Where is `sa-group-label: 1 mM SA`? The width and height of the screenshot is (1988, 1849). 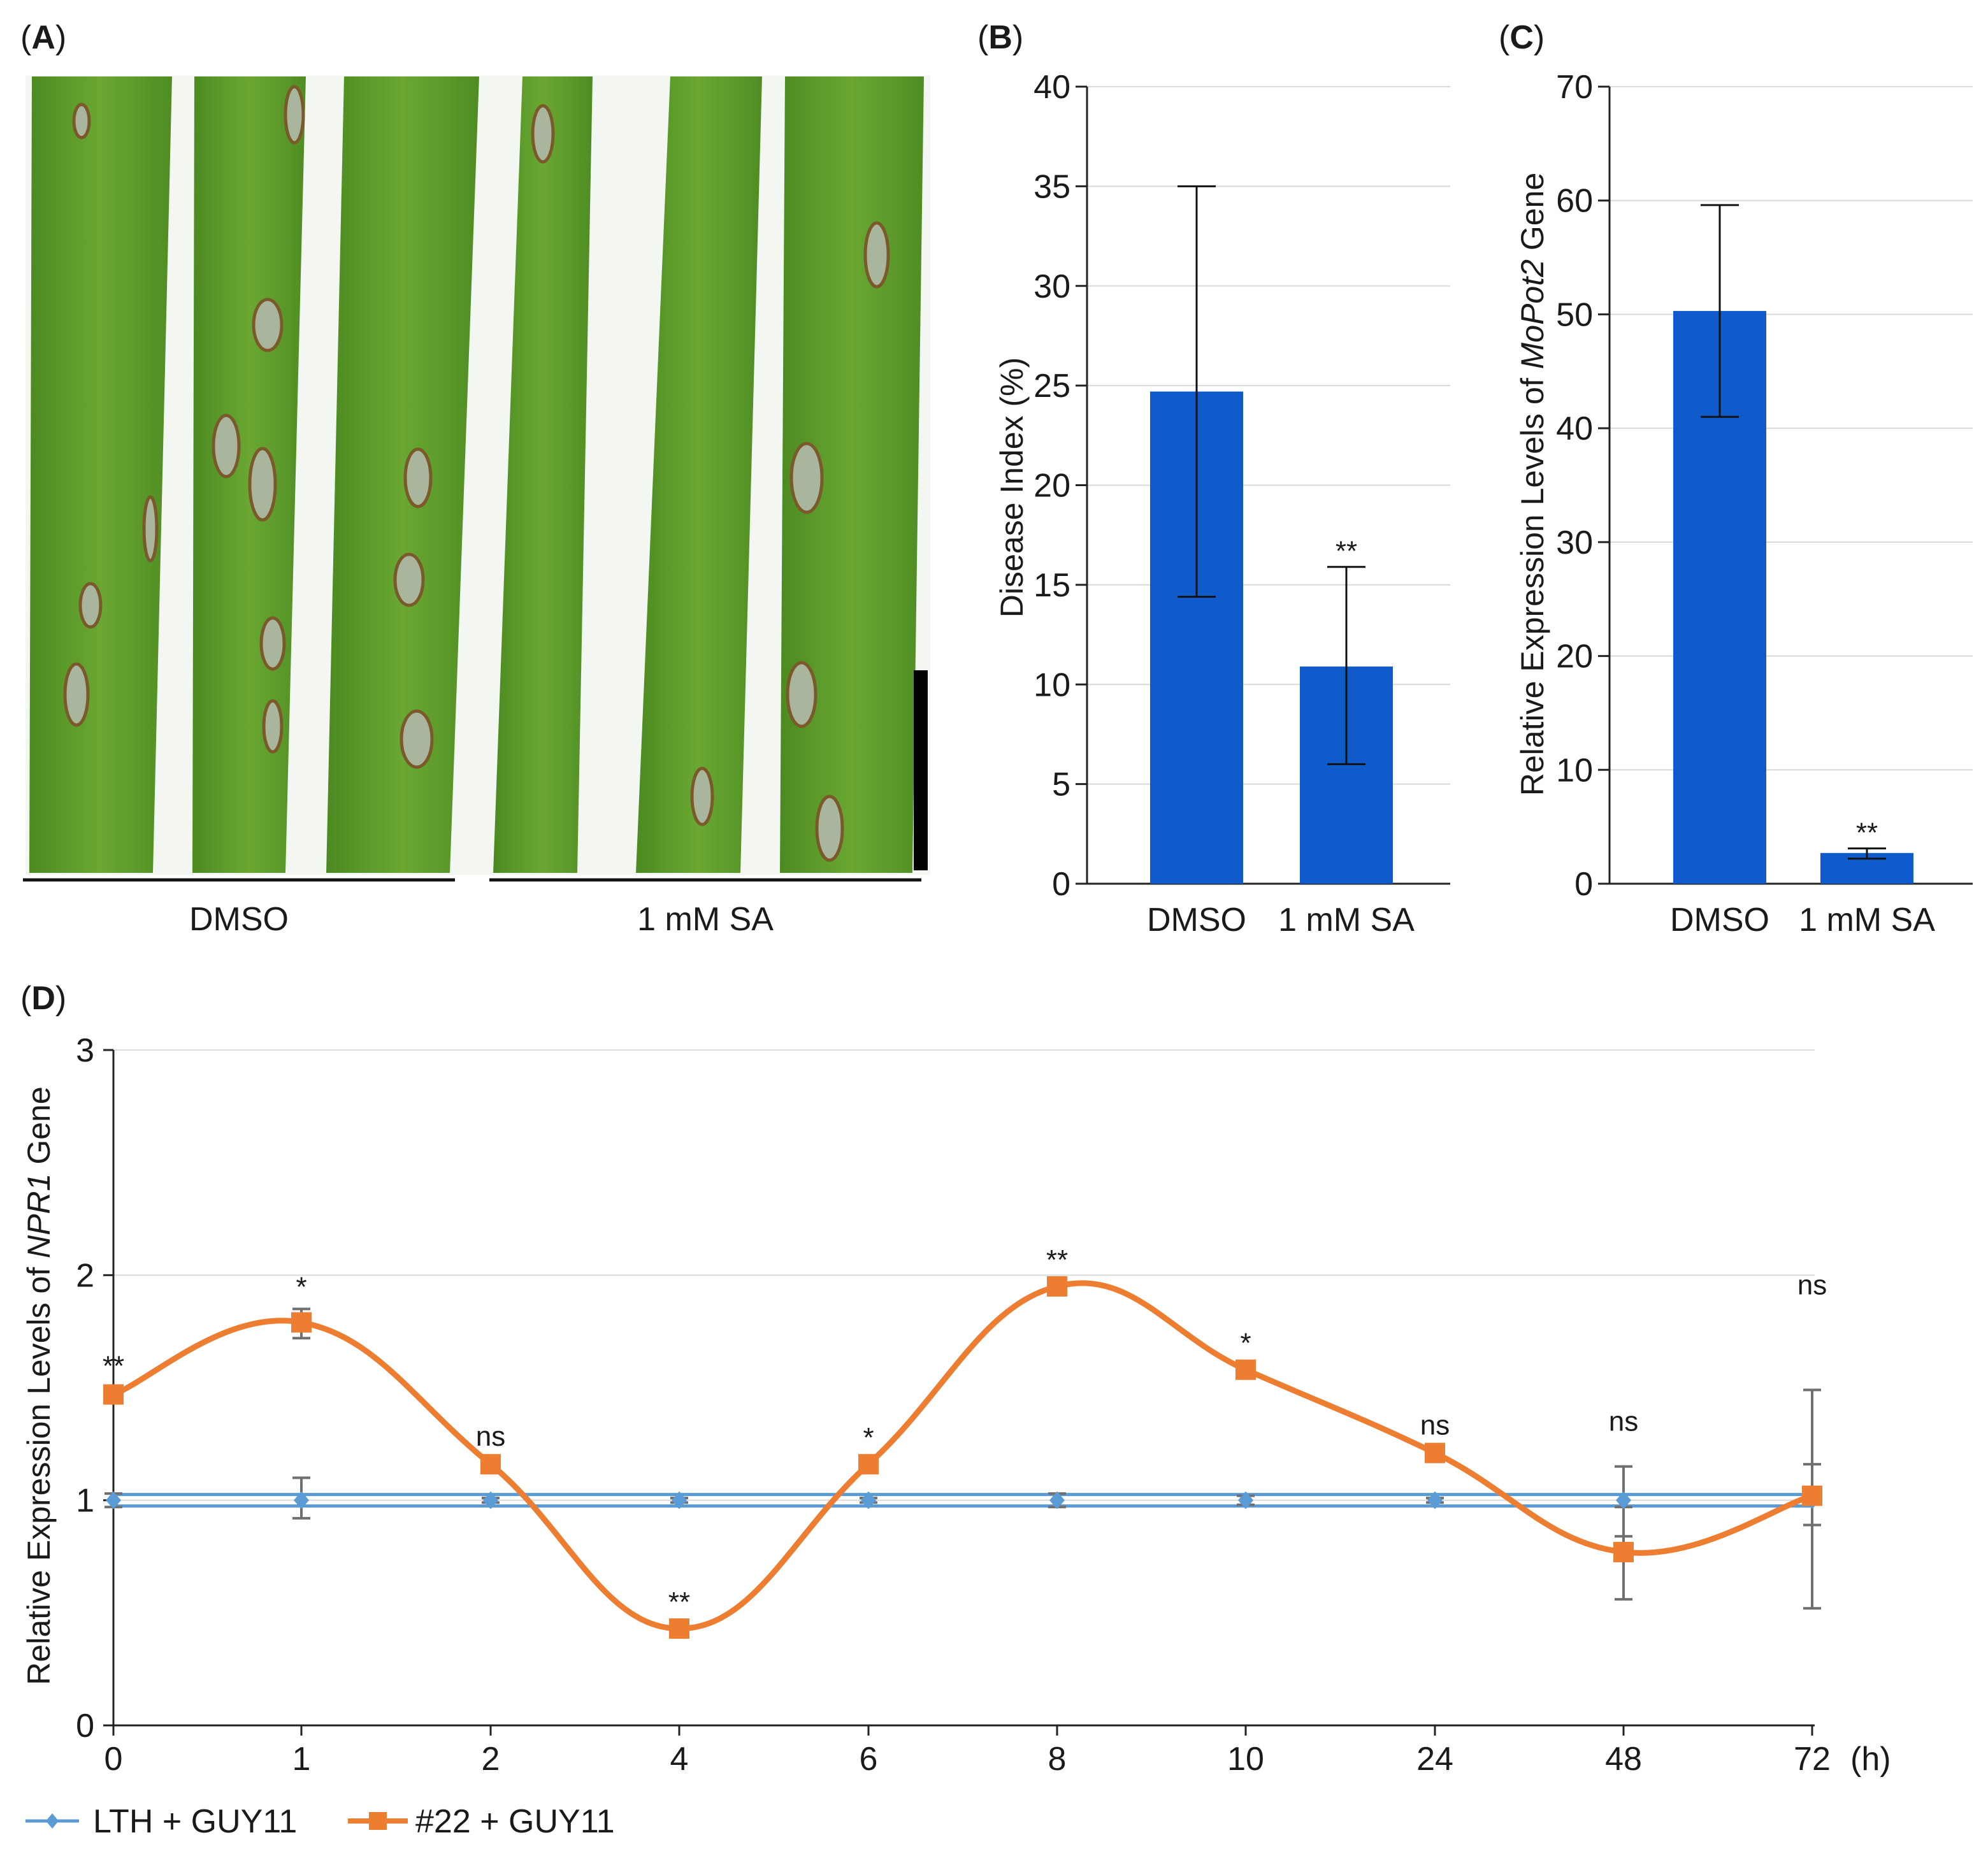 sa-group-label: 1 mM SA is located at coordinates (705, 919).